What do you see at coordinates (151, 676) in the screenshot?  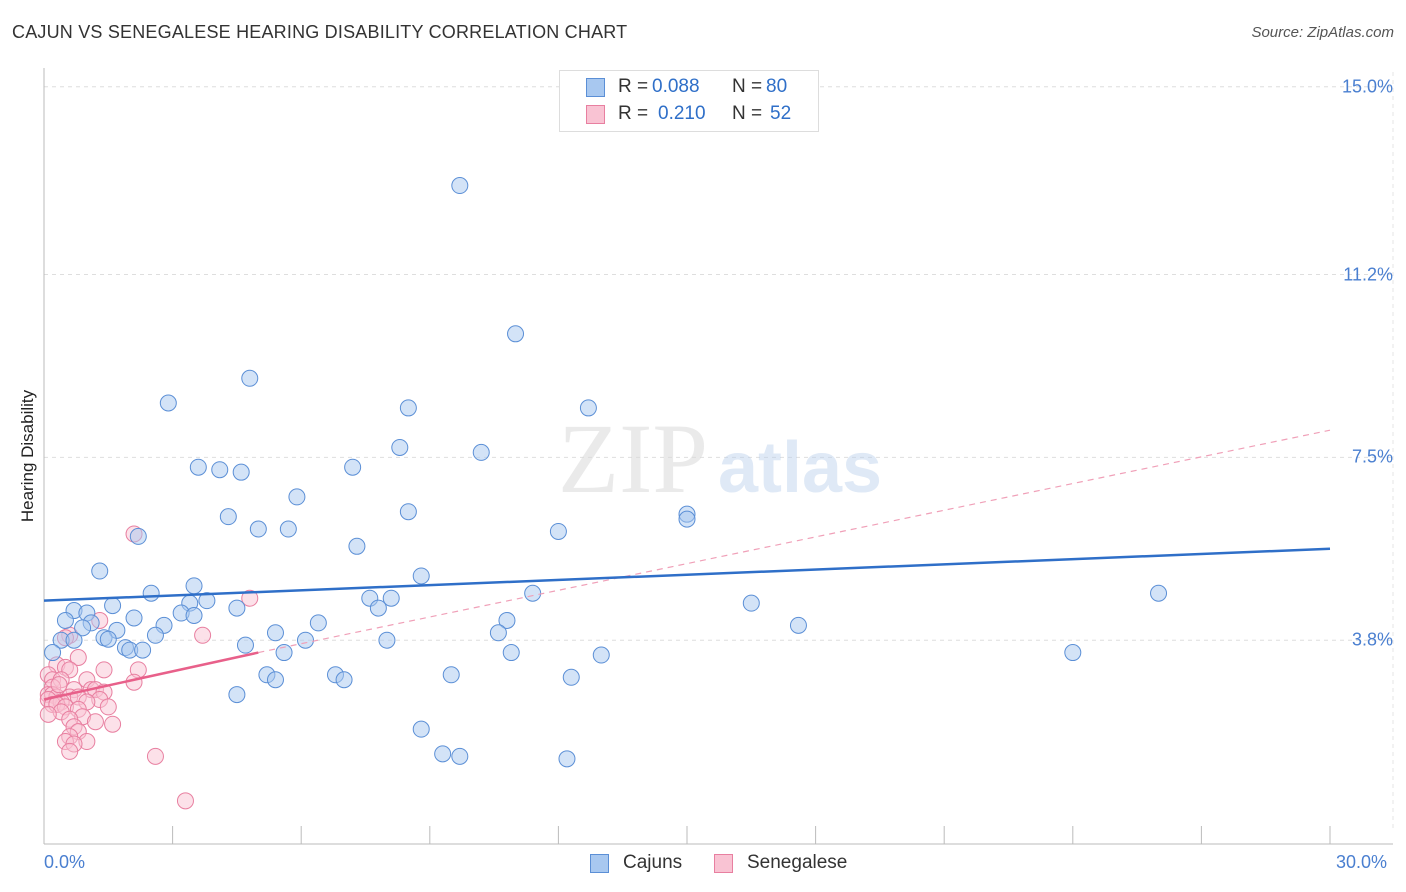 I see `senegalese-trend-line` at bounding box center [151, 676].